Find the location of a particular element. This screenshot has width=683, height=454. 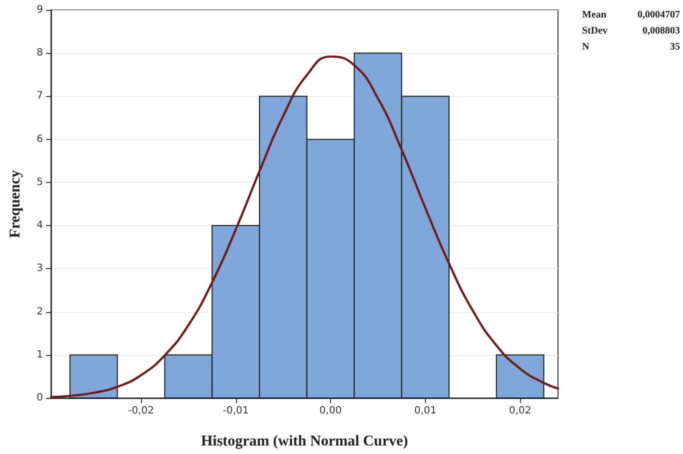

y-tick-label: 0 is located at coordinates (39, 398).